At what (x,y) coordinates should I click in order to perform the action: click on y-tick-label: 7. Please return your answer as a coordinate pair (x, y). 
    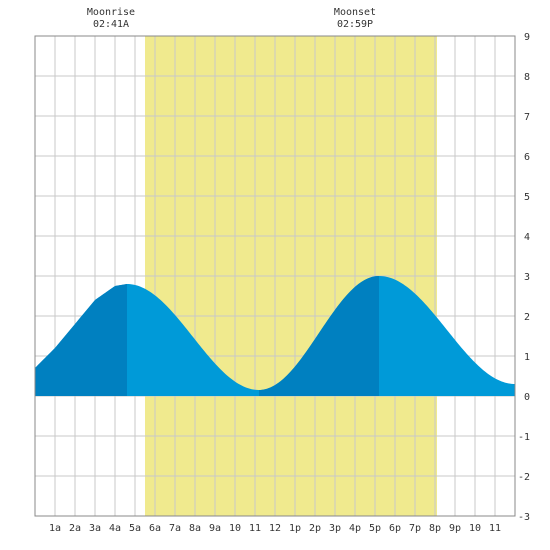
    Looking at the image, I should click on (527, 117).